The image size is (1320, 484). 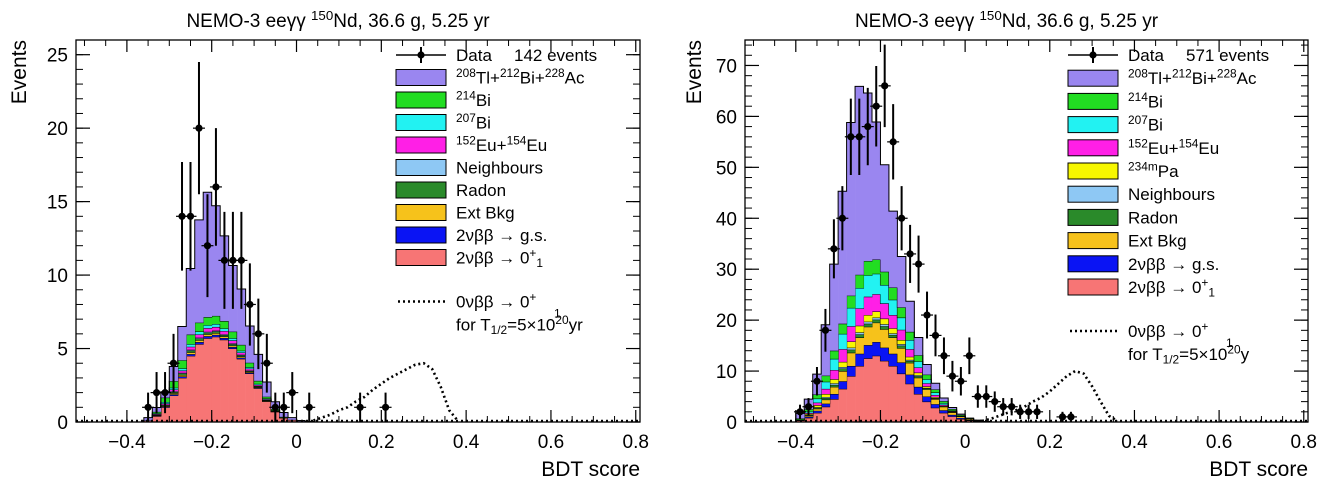 What do you see at coordinates (1234, 350) in the screenshot?
I see `legend-signal-note-part: 20` at bounding box center [1234, 350].